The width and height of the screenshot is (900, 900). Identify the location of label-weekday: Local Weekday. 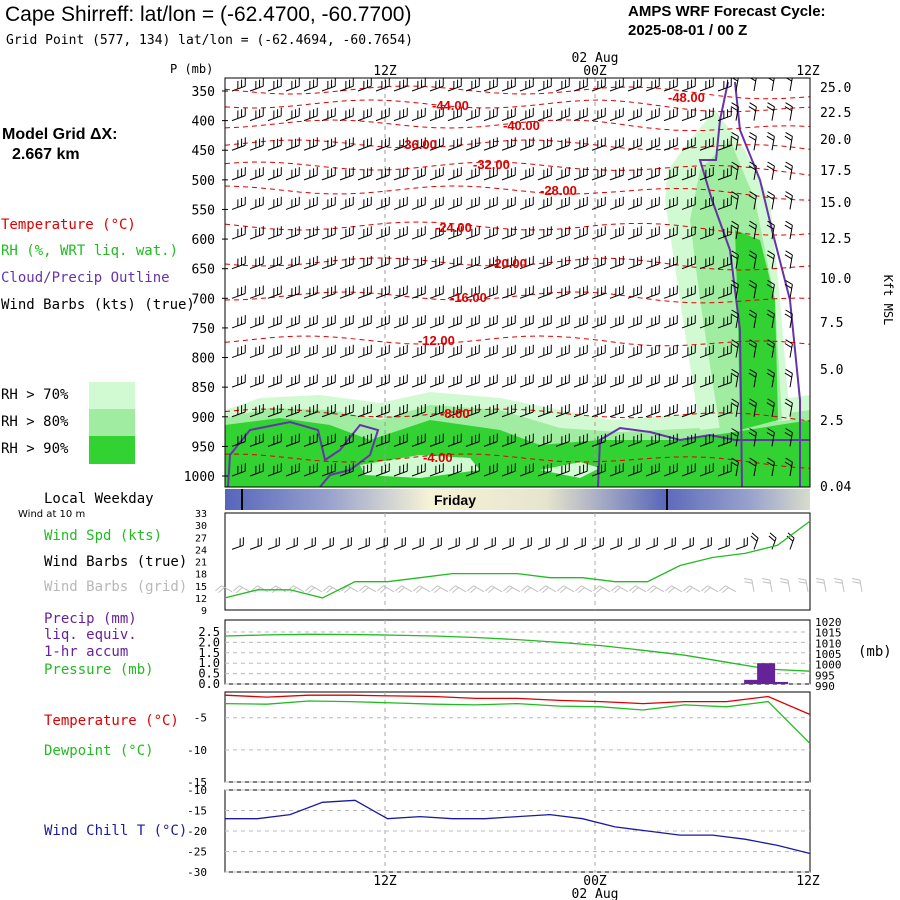
(99, 499).